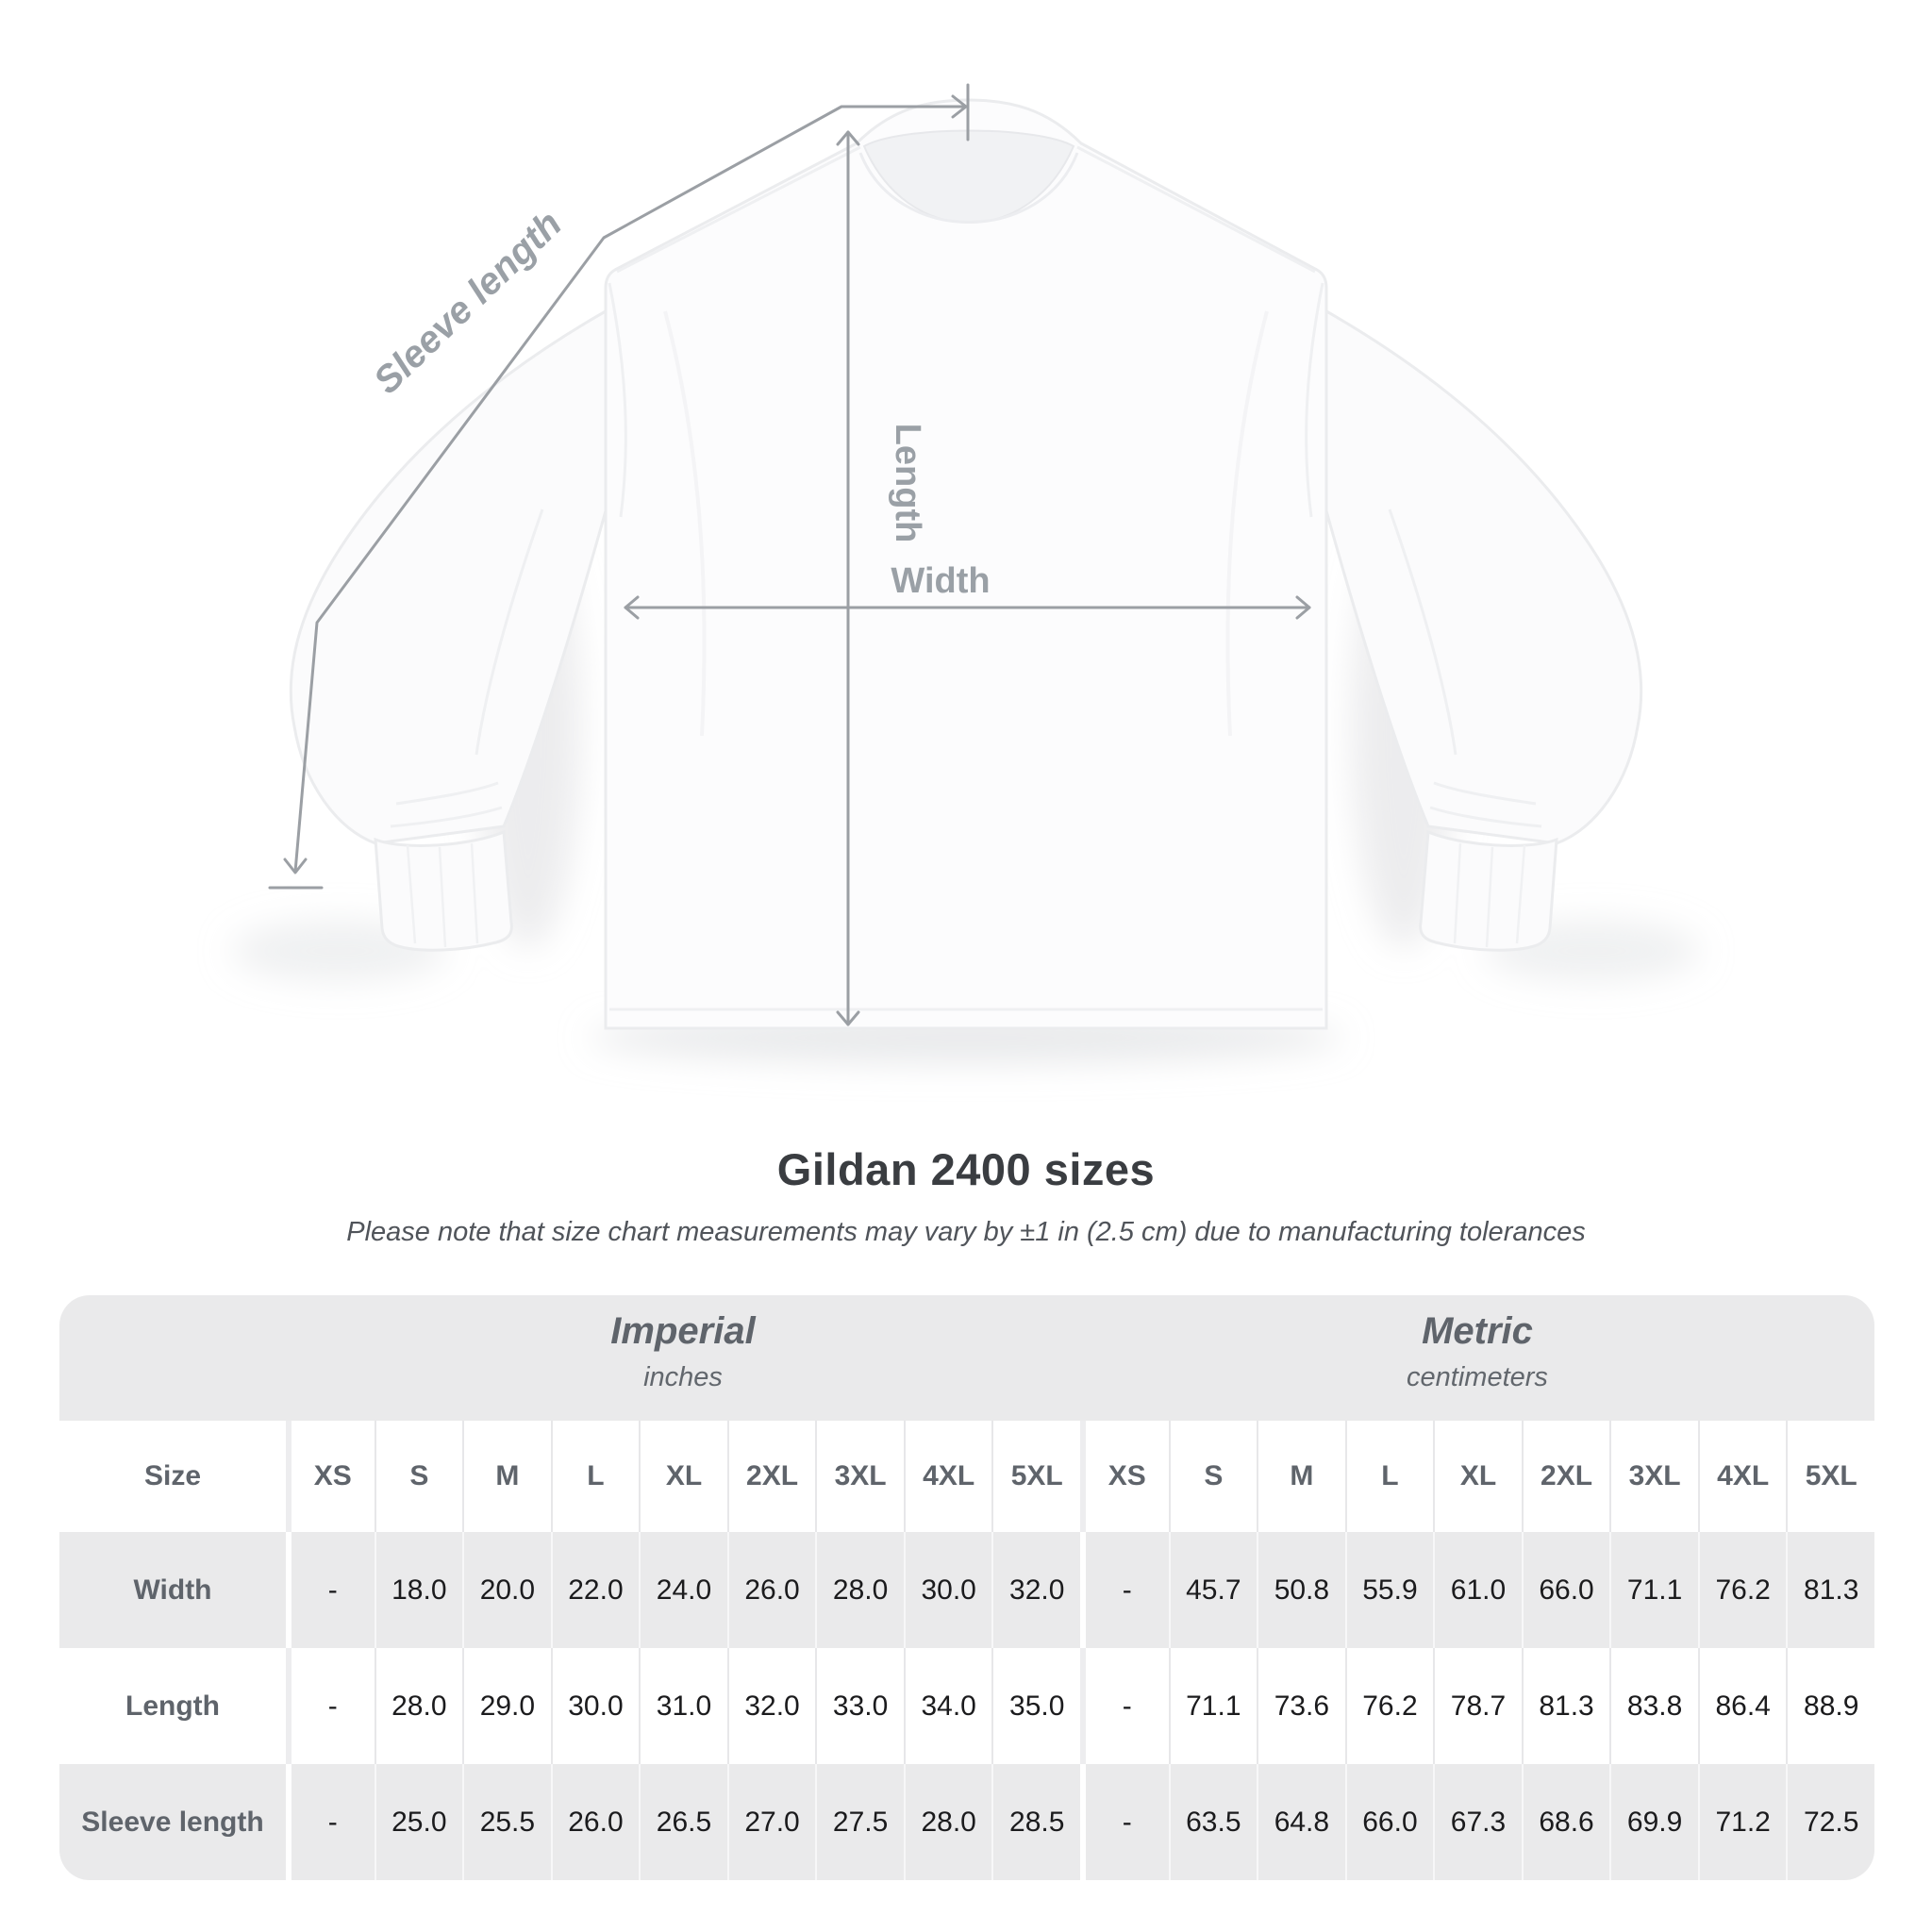 The height and width of the screenshot is (1932, 1932). What do you see at coordinates (683, 1822) in the screenshot?
I see `size-cell: 26.5` at bounding box center [683, 1822].